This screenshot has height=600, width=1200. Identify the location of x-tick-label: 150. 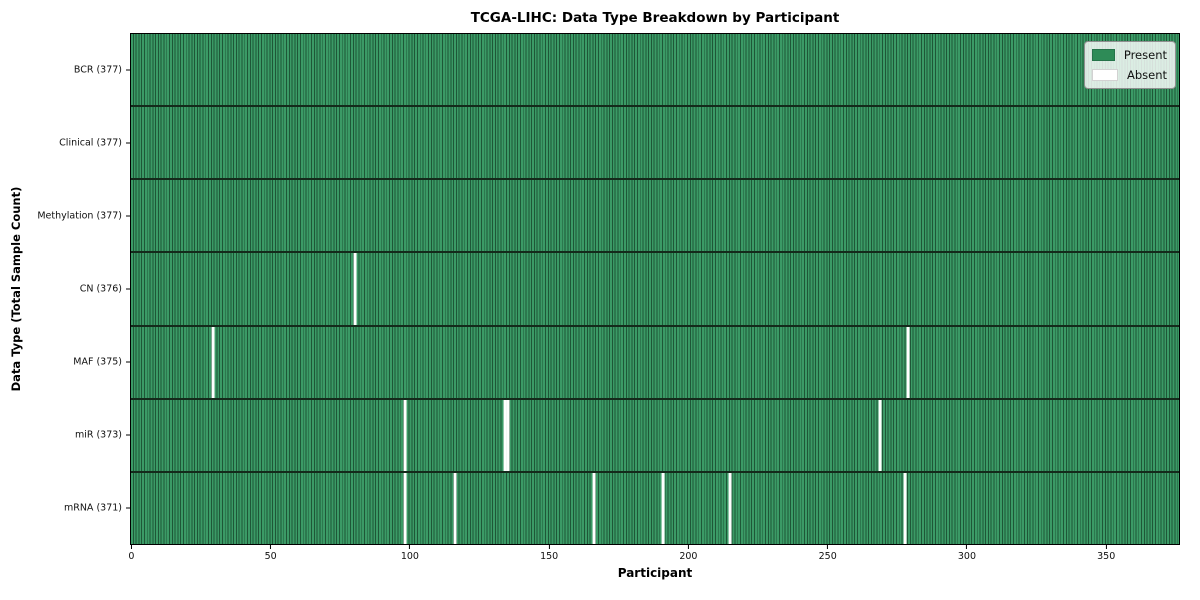
(549, 556).